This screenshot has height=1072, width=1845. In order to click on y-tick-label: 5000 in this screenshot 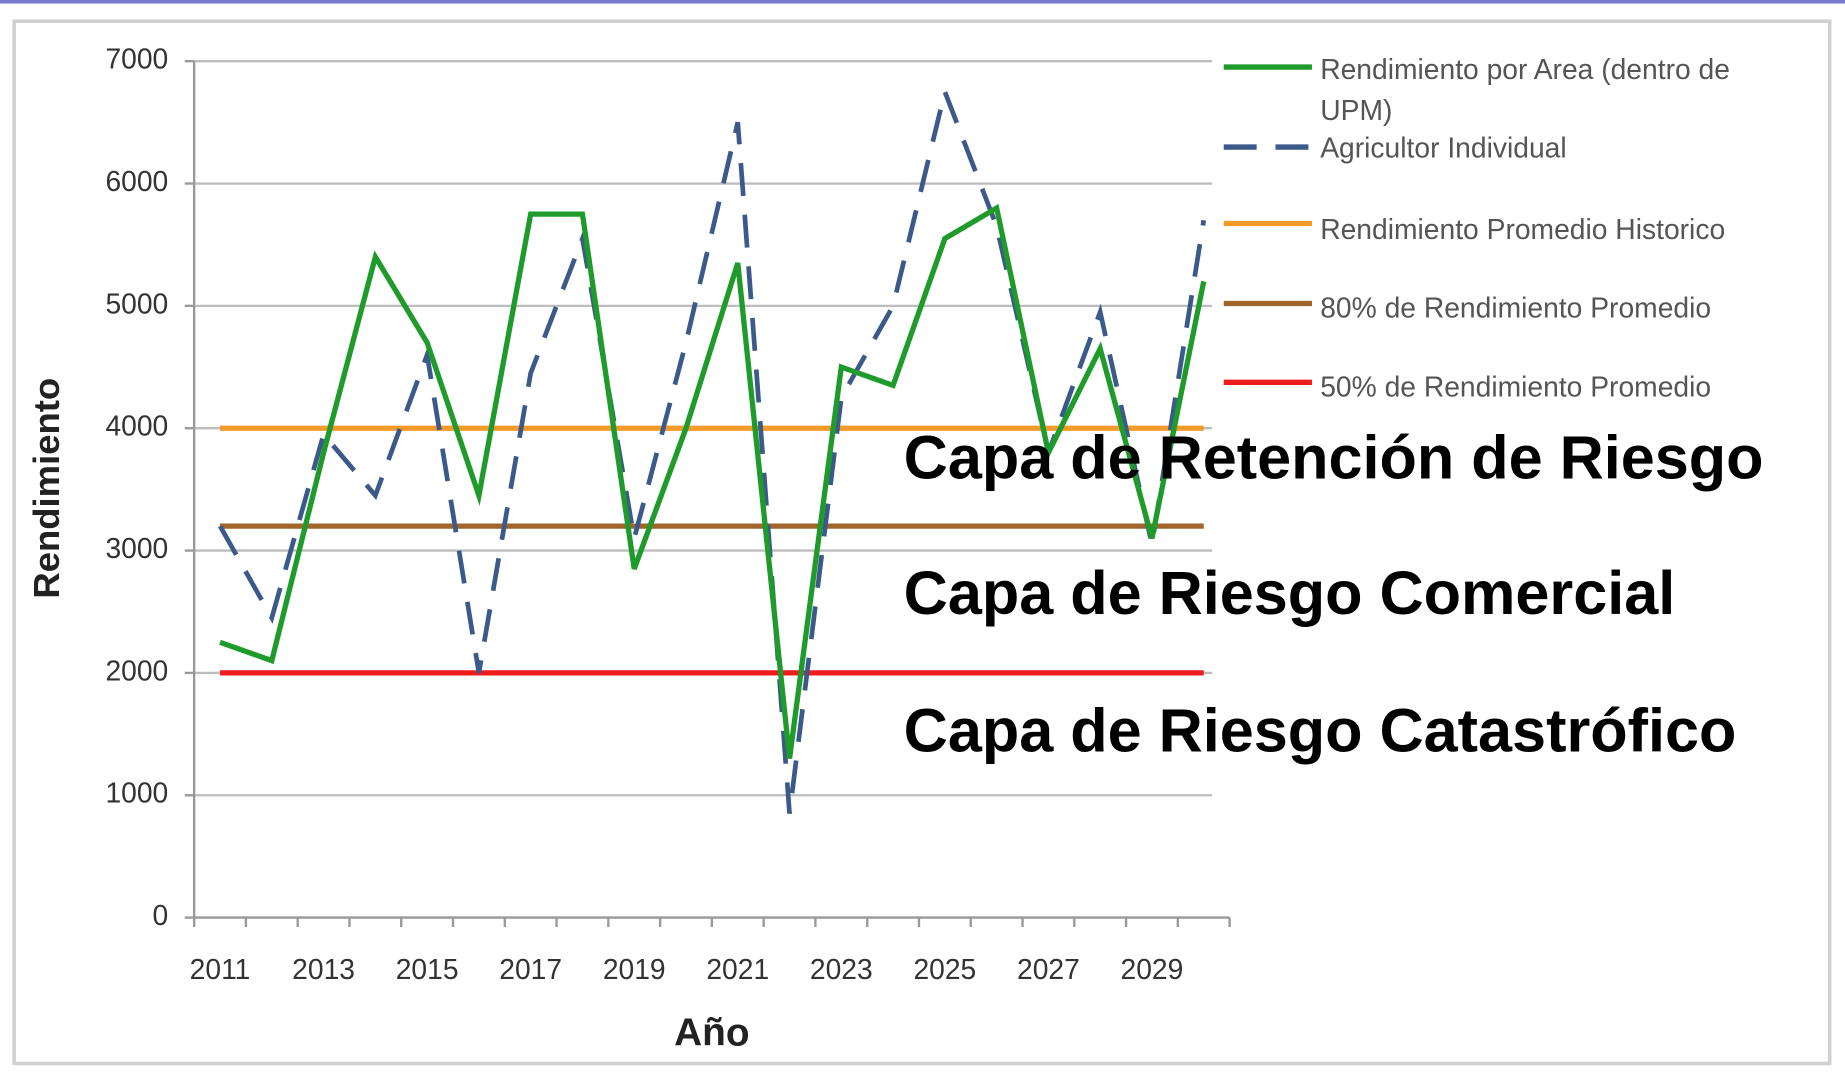, I will do `click(136, 303)`.